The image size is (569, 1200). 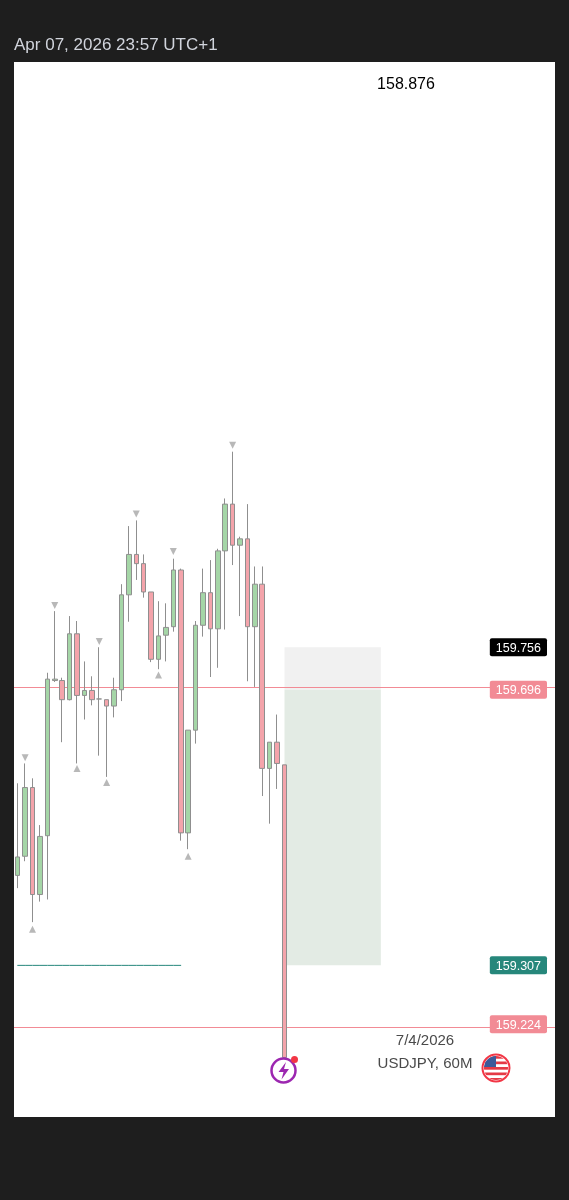 What do you see at coordinates (425, 1039) in the screenshot?
I see `annotation: 7/4/2026` at bounding box center [425, 1039].